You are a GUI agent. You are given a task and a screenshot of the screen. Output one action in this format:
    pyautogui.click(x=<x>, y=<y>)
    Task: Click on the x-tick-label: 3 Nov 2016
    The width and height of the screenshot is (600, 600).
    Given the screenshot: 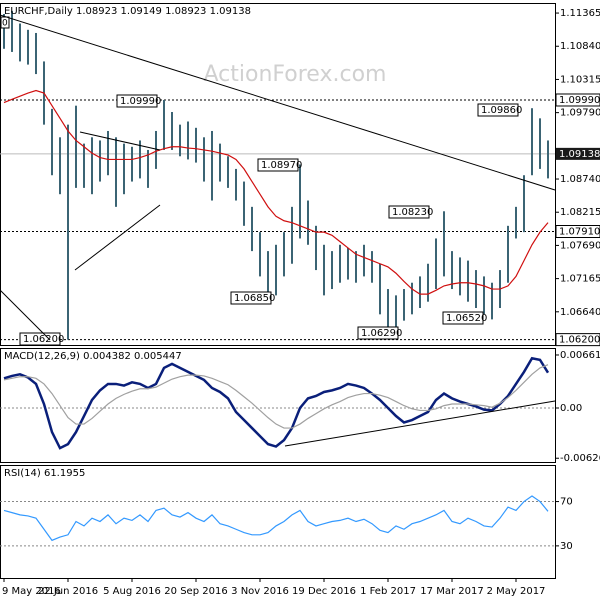 What is the action you would take?
    pyautogui.click(x=260, y=591)
    